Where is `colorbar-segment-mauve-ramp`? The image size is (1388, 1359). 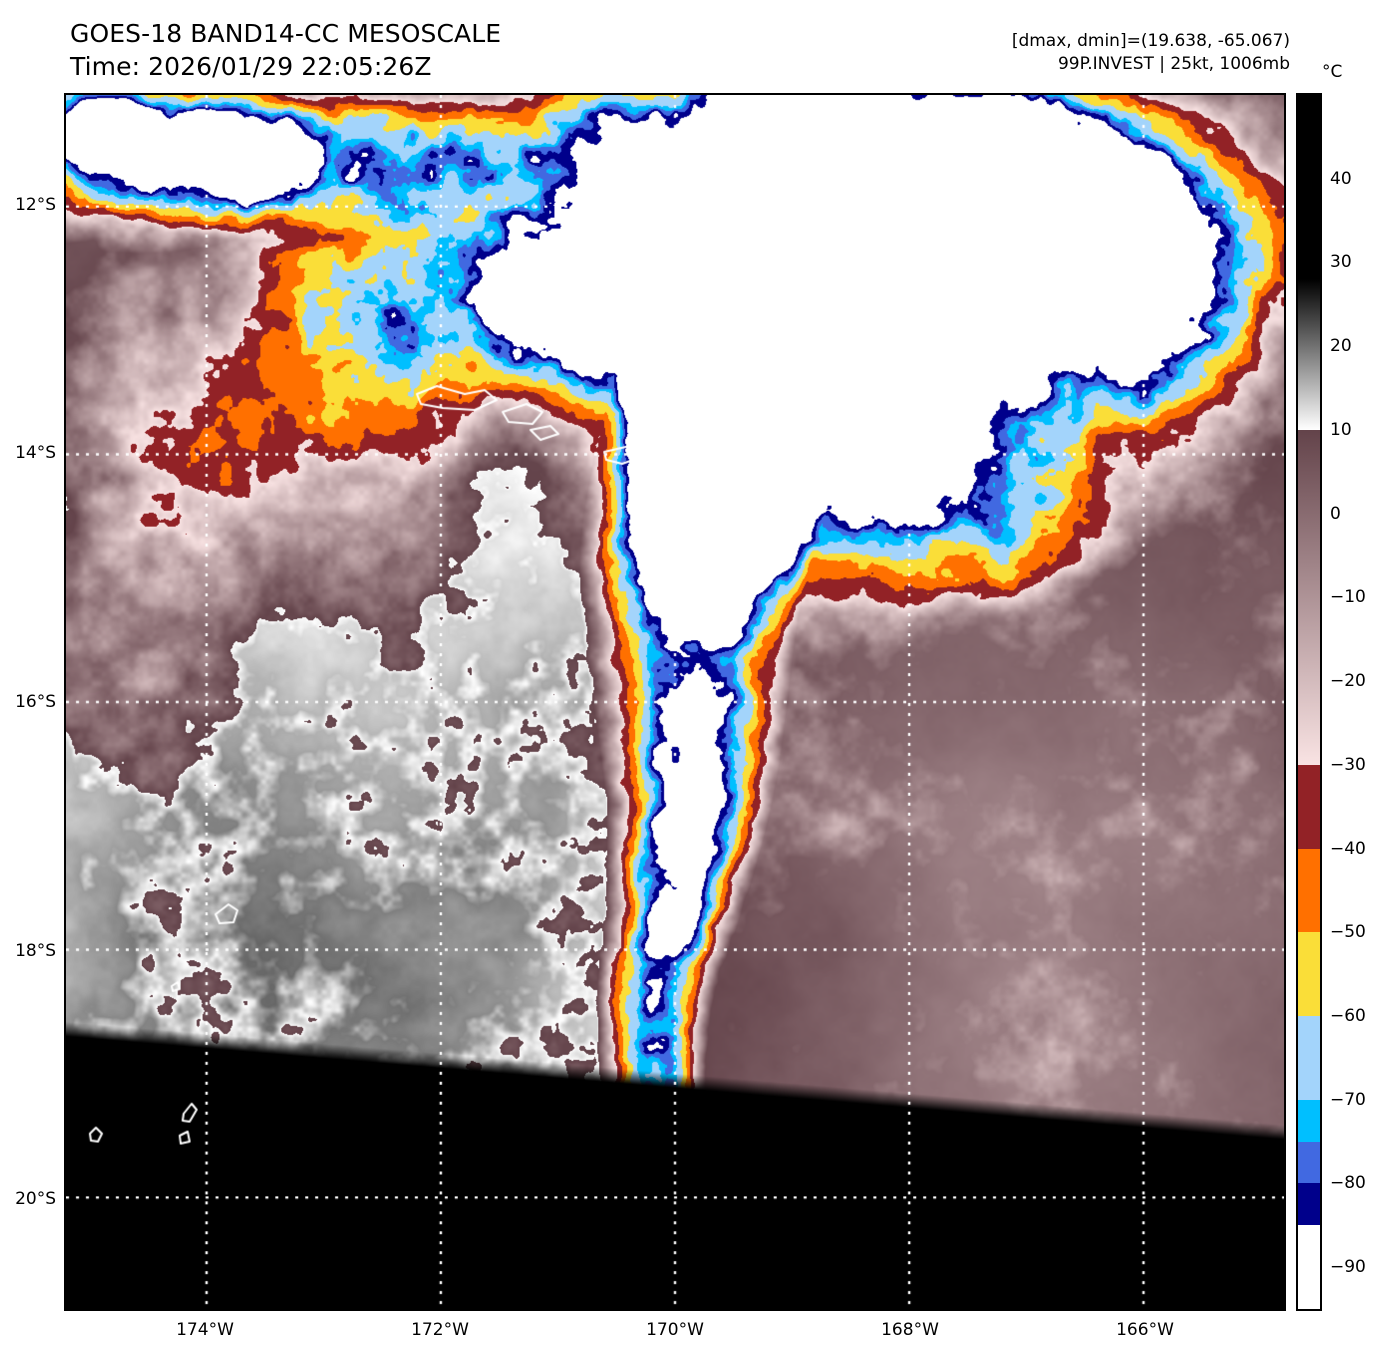 colorbar-segment-mauve-ramp is located at coordinates (1309, 597).